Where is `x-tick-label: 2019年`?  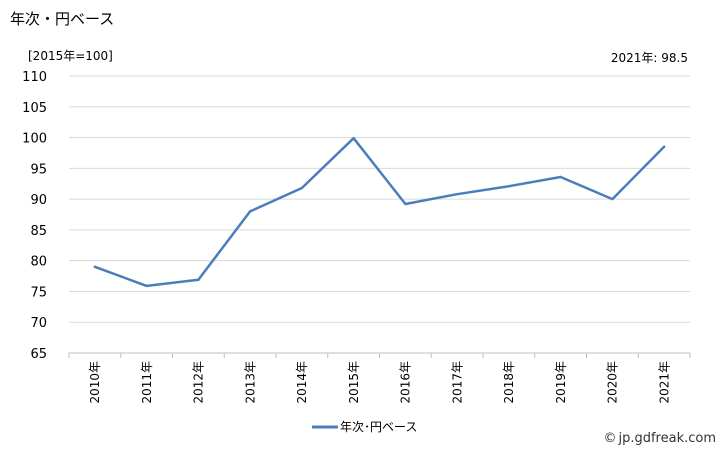
x-tick-label: 2019年 is located at coordinates (561, 382).